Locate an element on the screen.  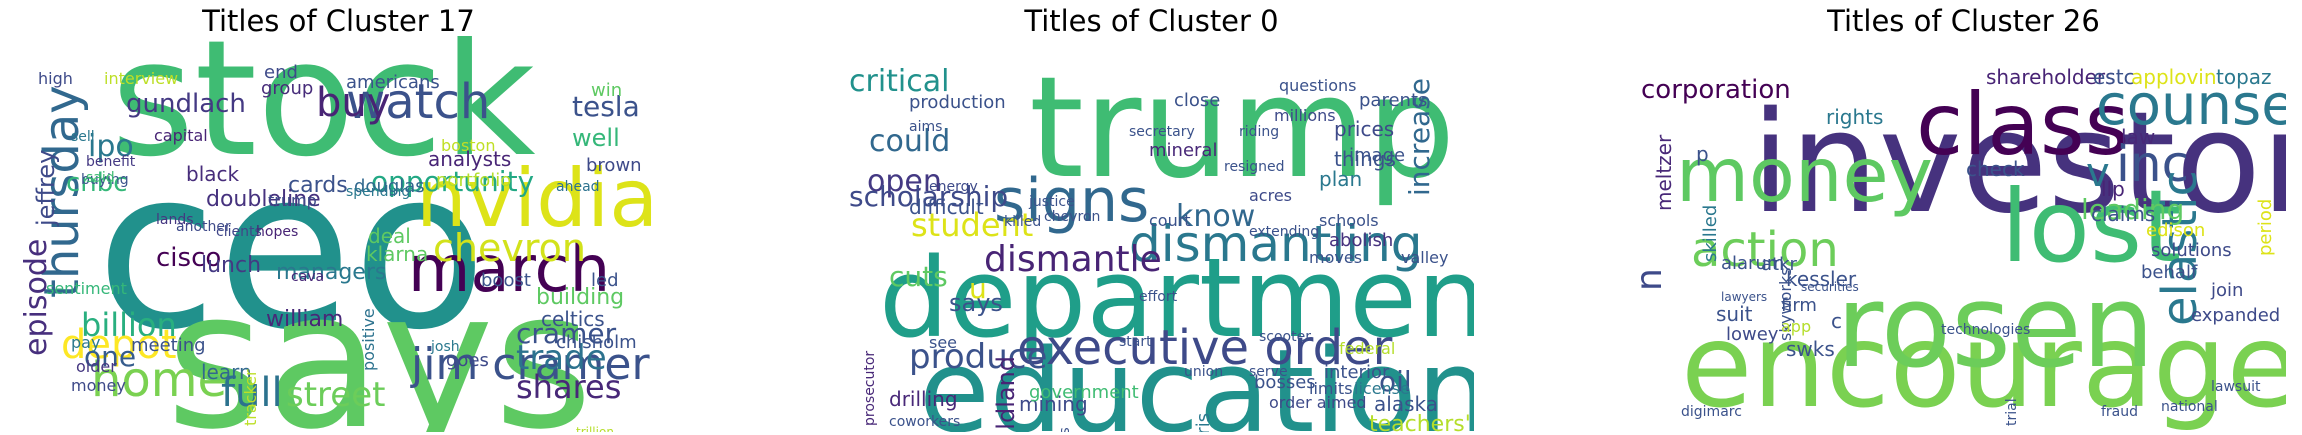
word: celtics is located at coordinates (573, 319).